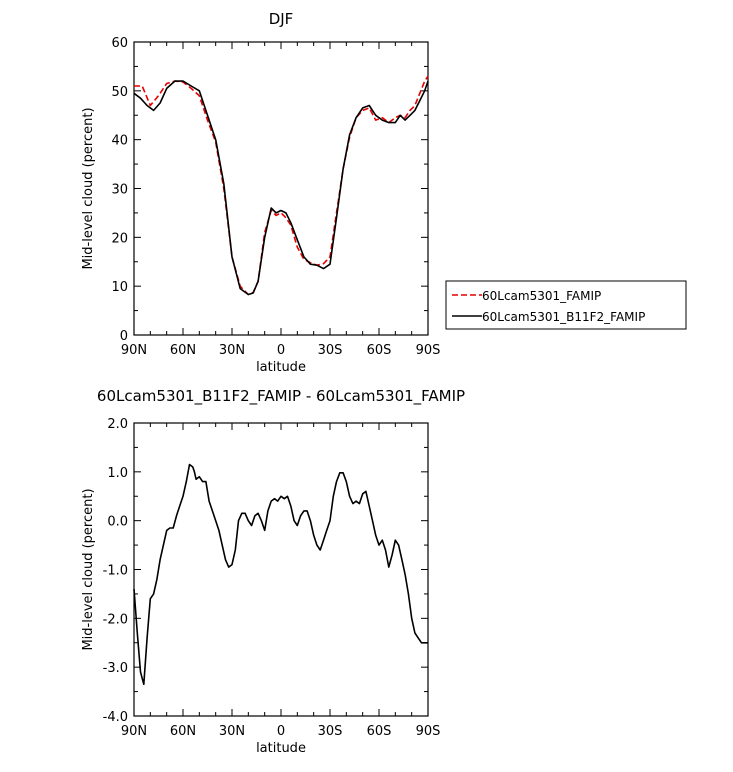  I want to click on y-tick-label: -3.0, so click(115, 668).